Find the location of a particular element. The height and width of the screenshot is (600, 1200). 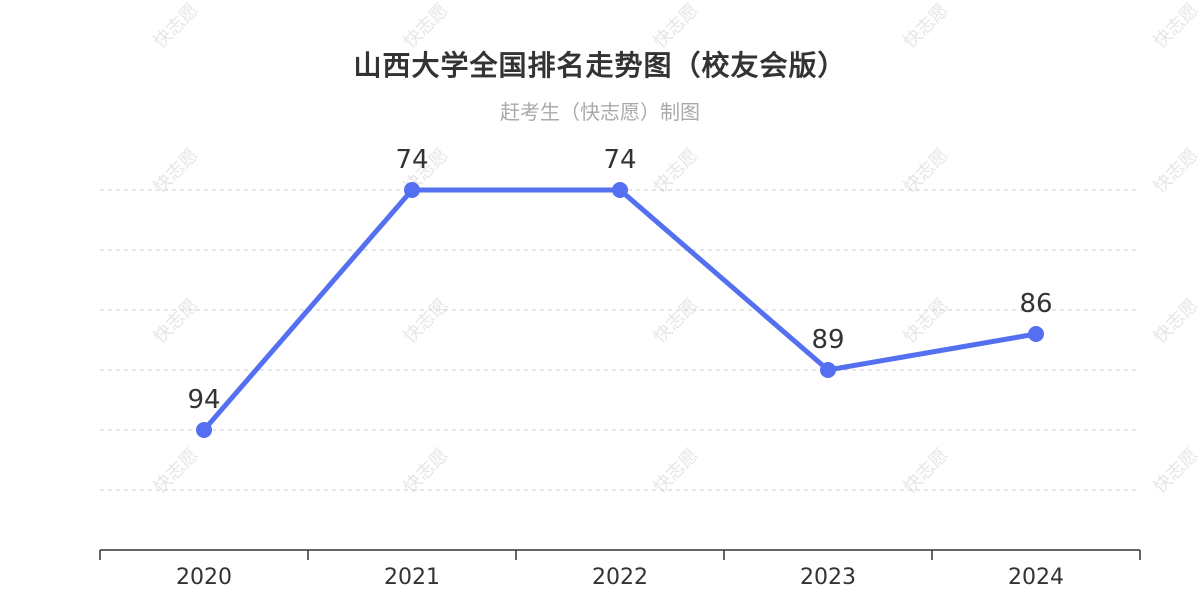

x-tick-label: 2022 is located at coordinates (620, 577).